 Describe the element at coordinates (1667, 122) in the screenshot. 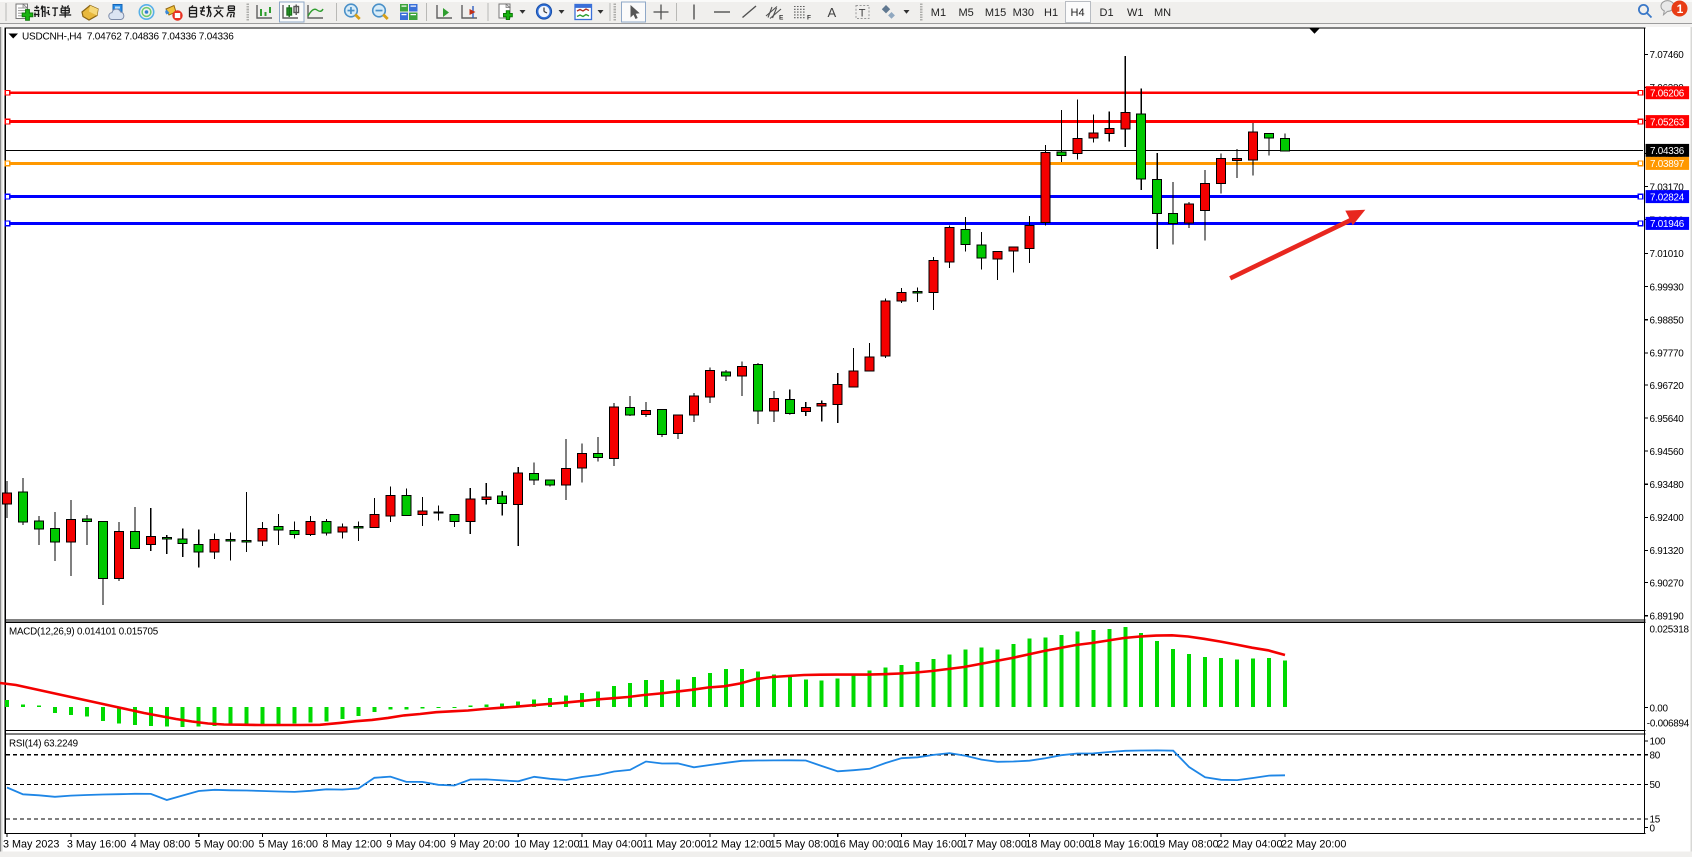

I see `svg-text: 7.05263` at that location.